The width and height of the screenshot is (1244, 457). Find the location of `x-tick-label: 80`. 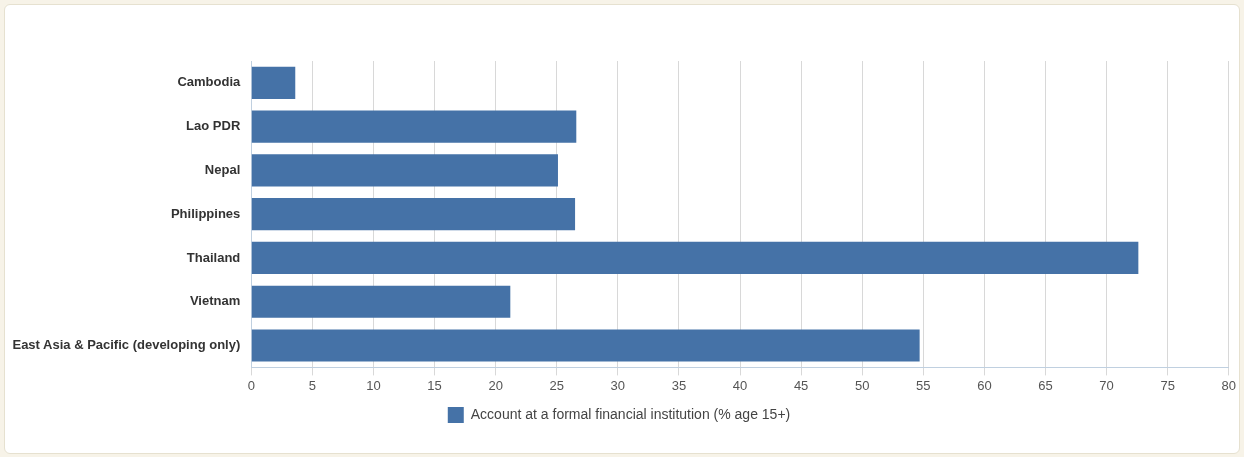

x-tick-label: 80 is located at coordinates (1228, 385).